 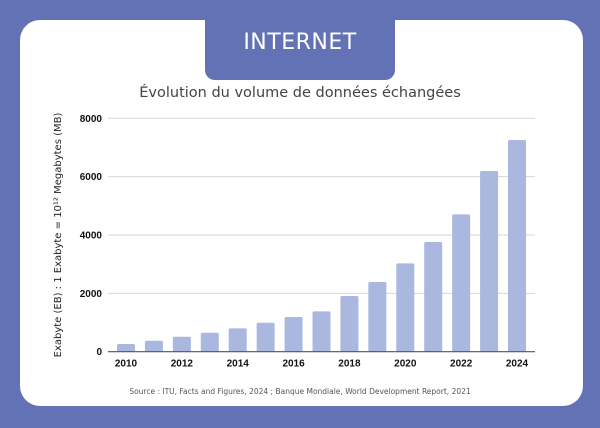 What do you see at coordinates (489, 261) in the screenshot?
I see `bar-2023` at bounding box center [489, 261].